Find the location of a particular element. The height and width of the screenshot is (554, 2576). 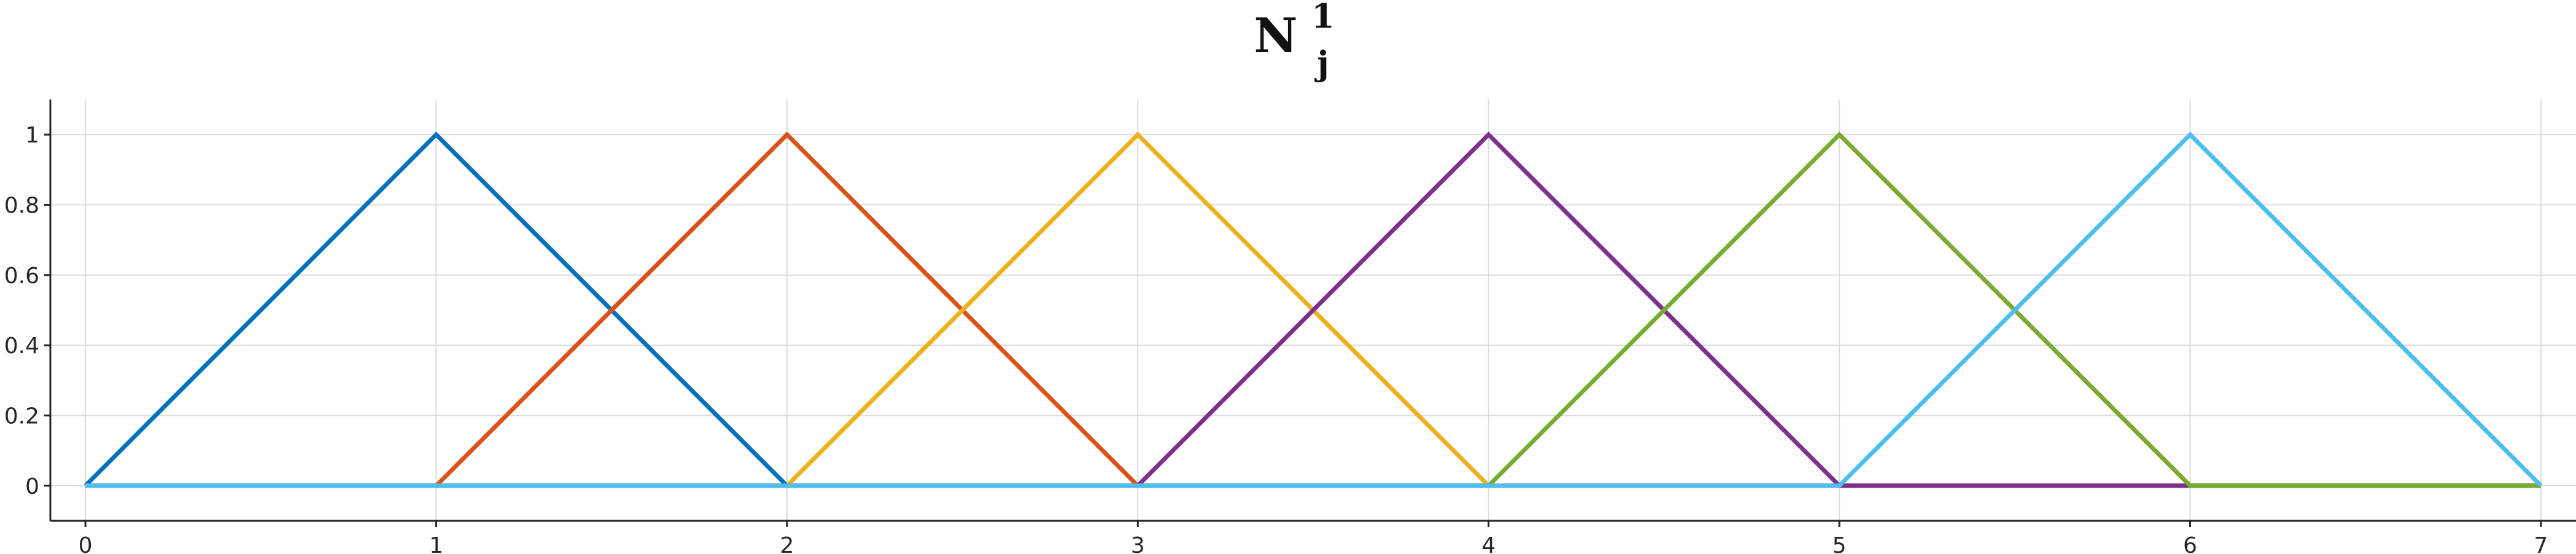

x-tick-label: 6 is located at coordinates (2190, 543).